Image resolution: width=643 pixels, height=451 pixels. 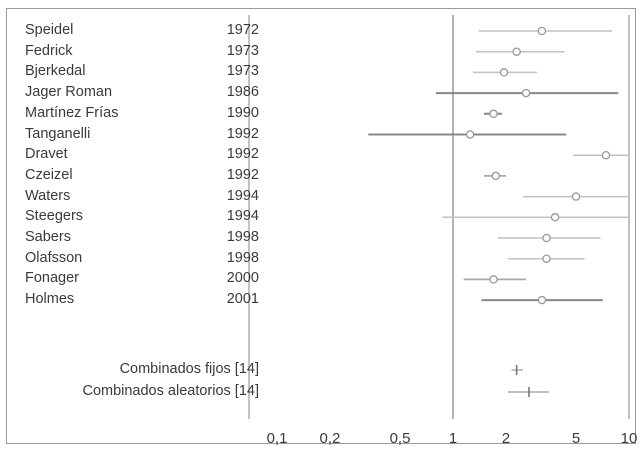 What do you see at coordinates (242, 278) in the screenshot?
I see `study-year: 2000` at bounding box center [242, 278].